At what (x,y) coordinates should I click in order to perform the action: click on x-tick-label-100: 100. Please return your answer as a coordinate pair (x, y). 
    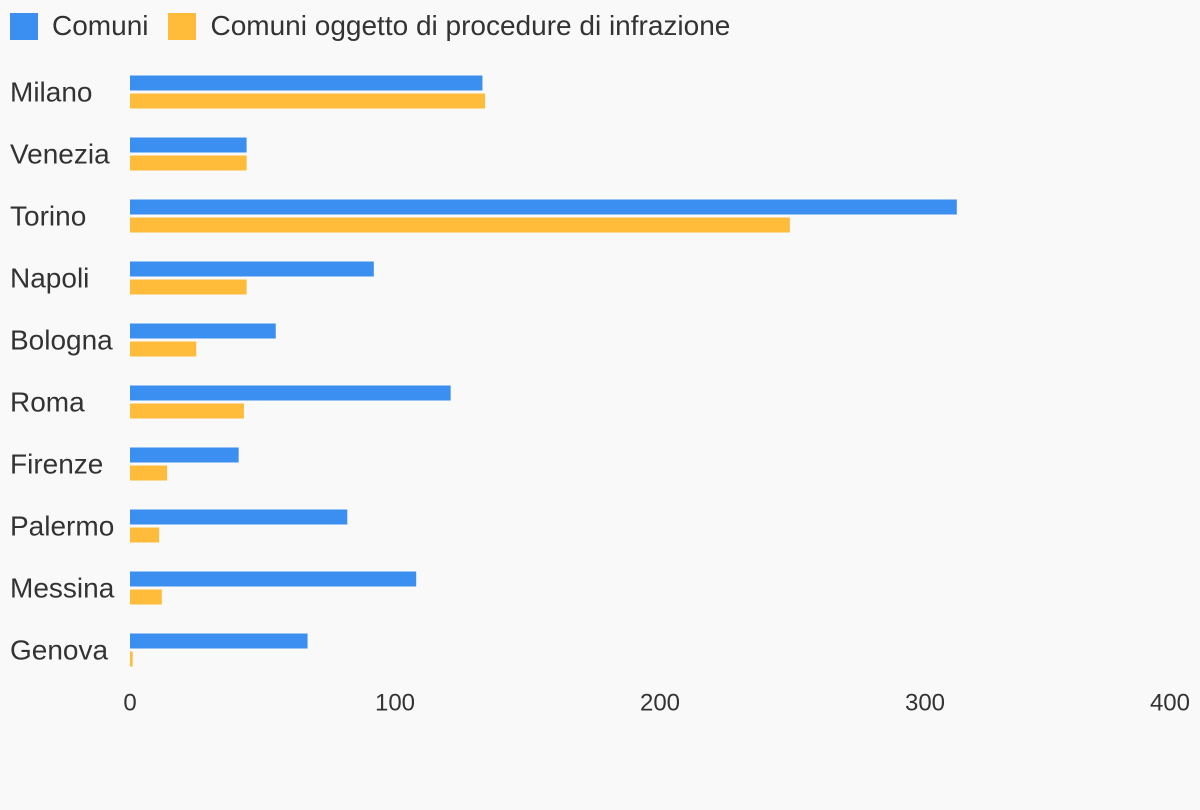
    Looking at the image, I should click on (395, 703).